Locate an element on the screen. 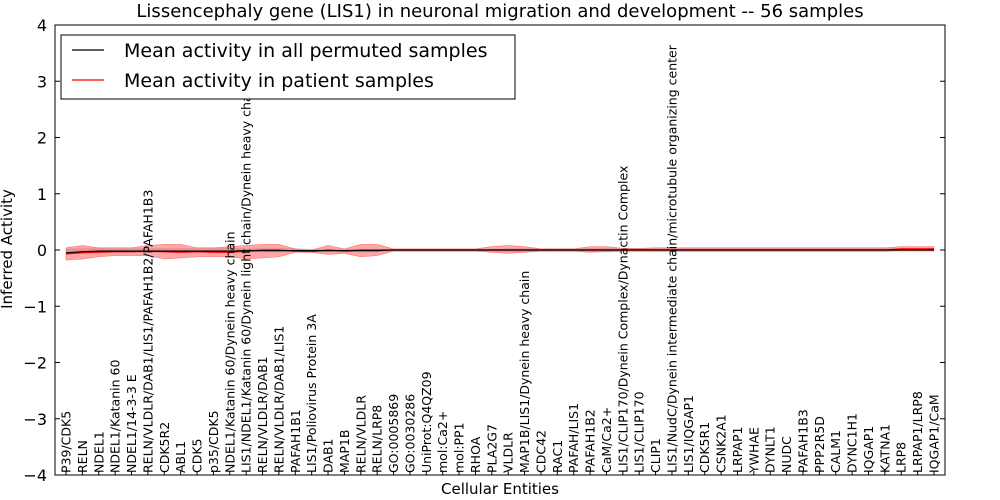 This screenshot has width=1000, height=500. x-tick-label: RELN/VLDLR/DAB1/LIS1 is located at coordinates (278, 399).